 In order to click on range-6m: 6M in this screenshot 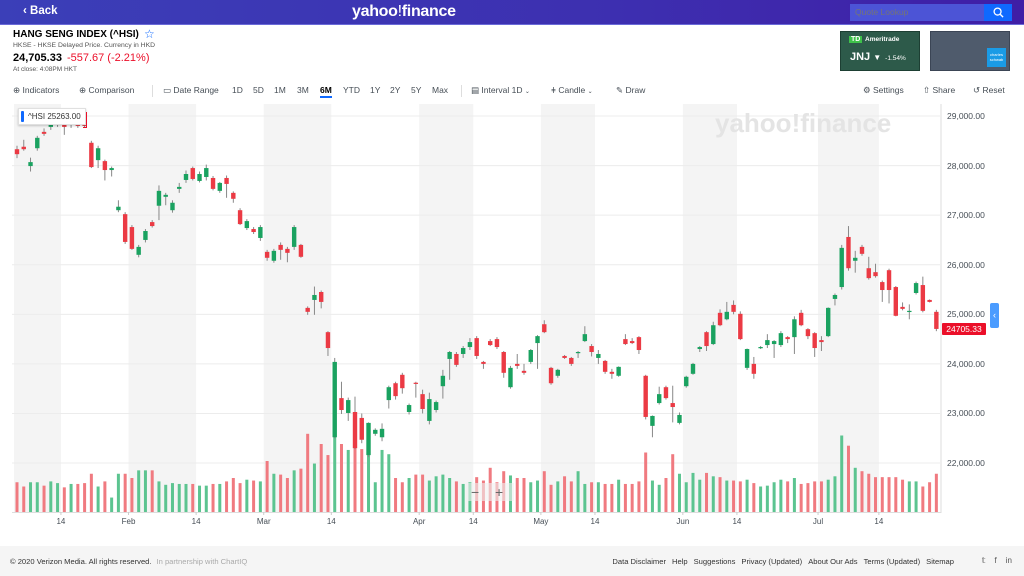, I will do `click(326, 91)`.